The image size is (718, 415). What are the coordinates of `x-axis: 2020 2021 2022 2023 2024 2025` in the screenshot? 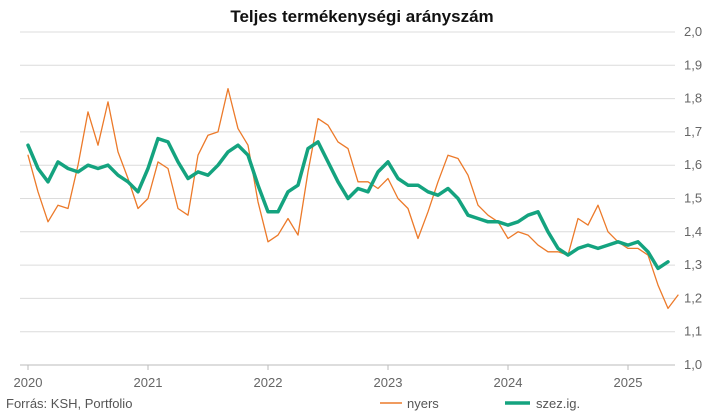 It's located at (328, 377).